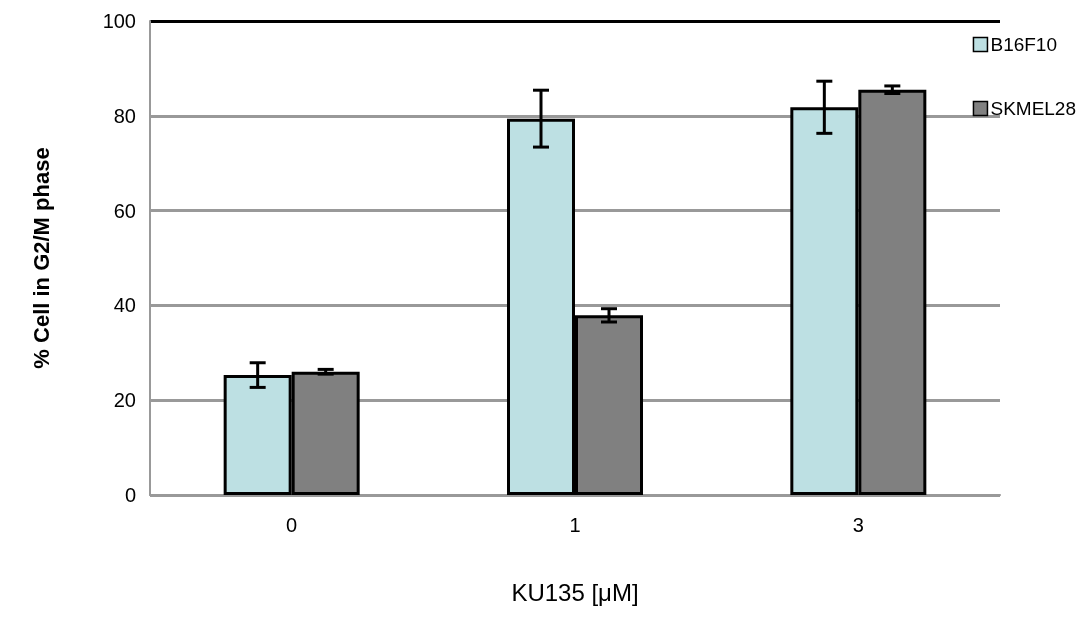  What do you see at coordinates (1023, 44) in the screenshot?
I see `legend-label: B16F10` at bounding box center [1023, 44].